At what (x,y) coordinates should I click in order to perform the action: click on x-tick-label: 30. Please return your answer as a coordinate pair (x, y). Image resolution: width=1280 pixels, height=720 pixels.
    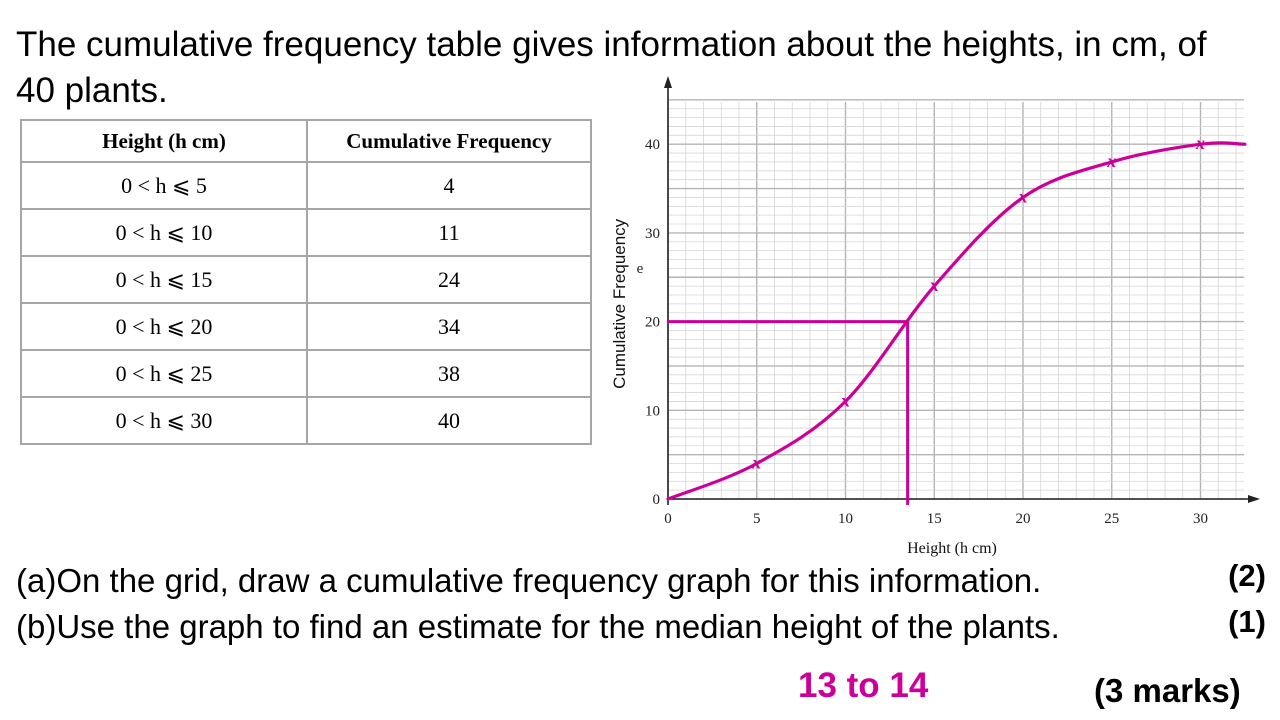
    Looking at the image, I should click on (1200, 519).